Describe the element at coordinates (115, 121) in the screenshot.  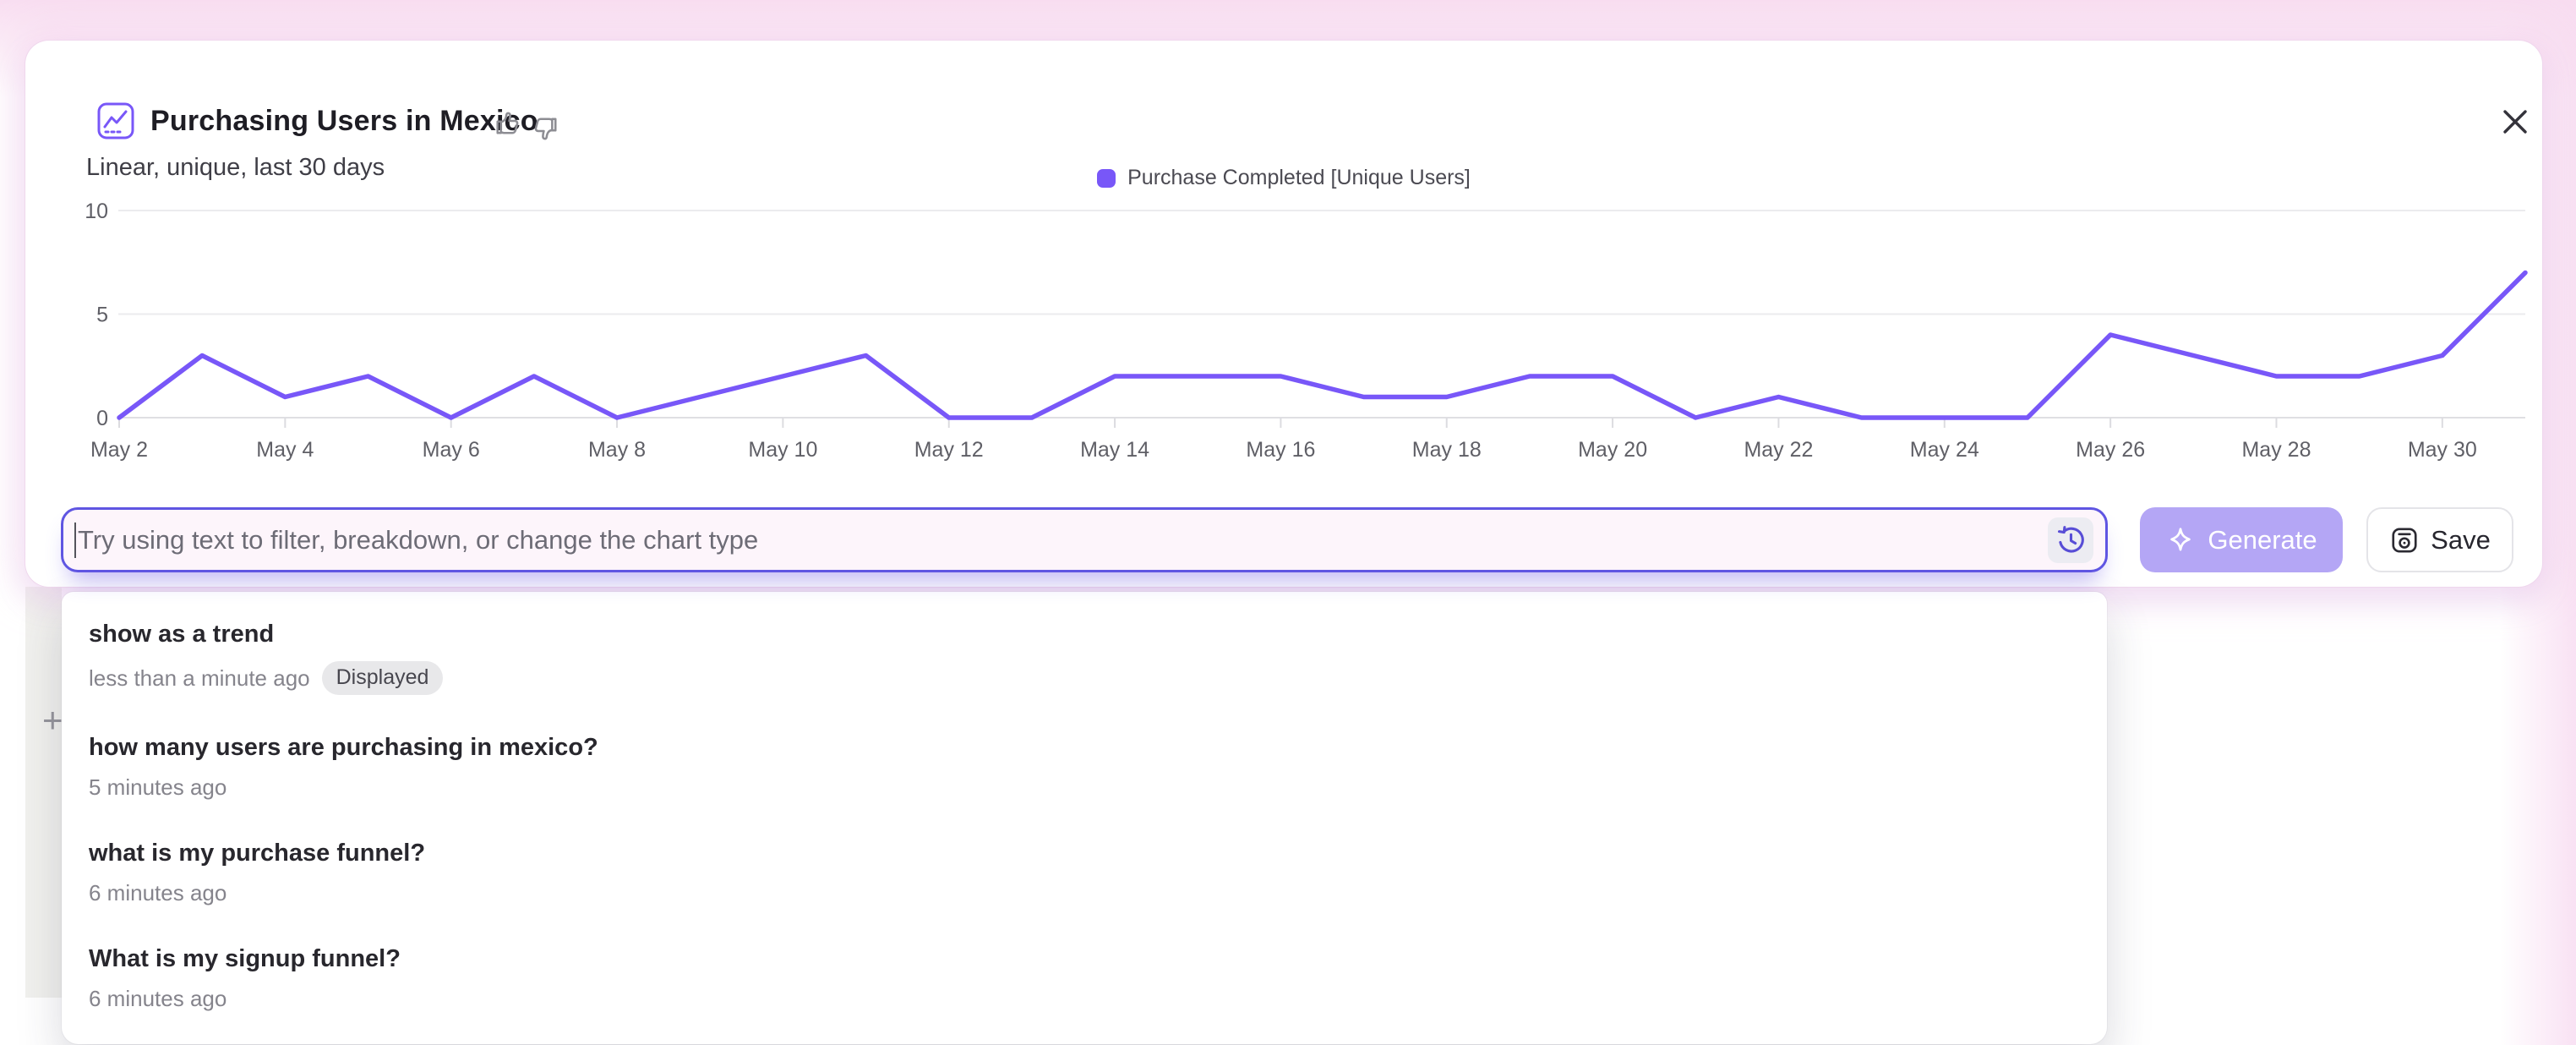
I see `line-chart-icon` at that location.